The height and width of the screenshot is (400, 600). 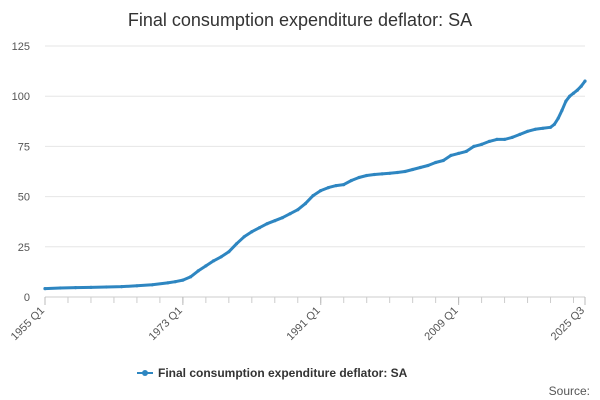 I want to click on y-tick-label-3: 75, so click(x=24, y=147).